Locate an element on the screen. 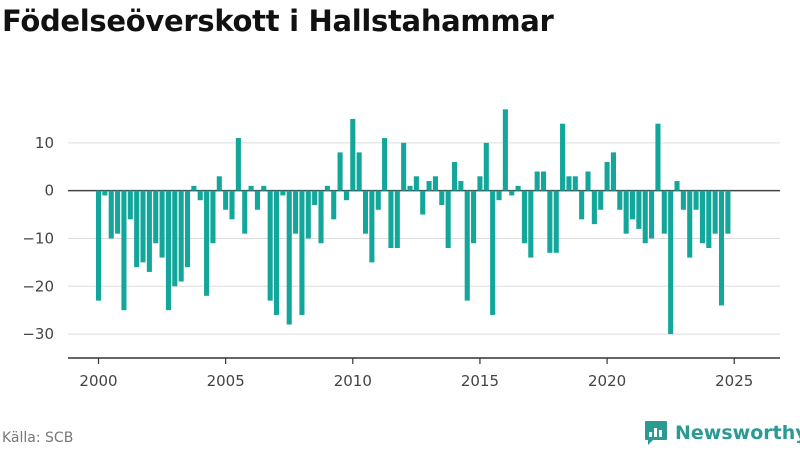 This screenshot has width=800, height=450. x-tick-label: 2025 is located at coordinates (734, 381).